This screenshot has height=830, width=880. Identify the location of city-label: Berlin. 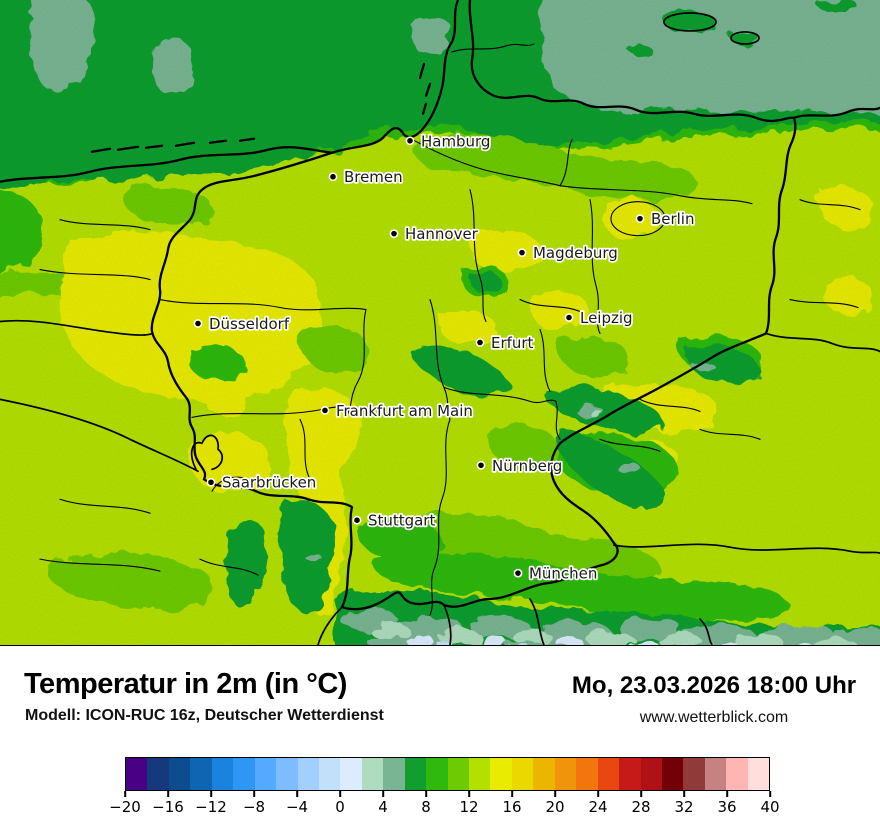
(672, 219).